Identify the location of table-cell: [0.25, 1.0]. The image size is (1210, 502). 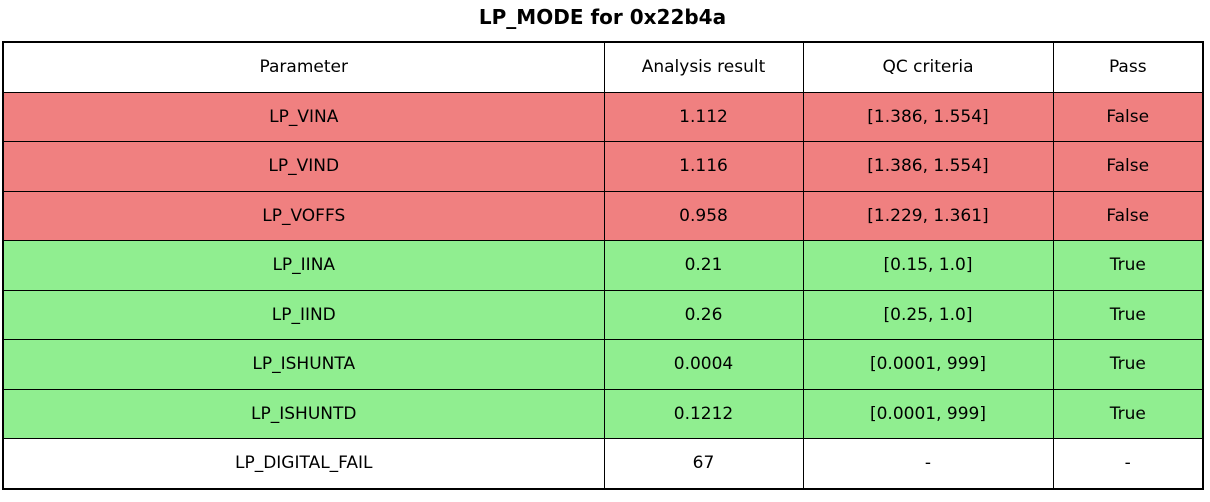
(928, 314).